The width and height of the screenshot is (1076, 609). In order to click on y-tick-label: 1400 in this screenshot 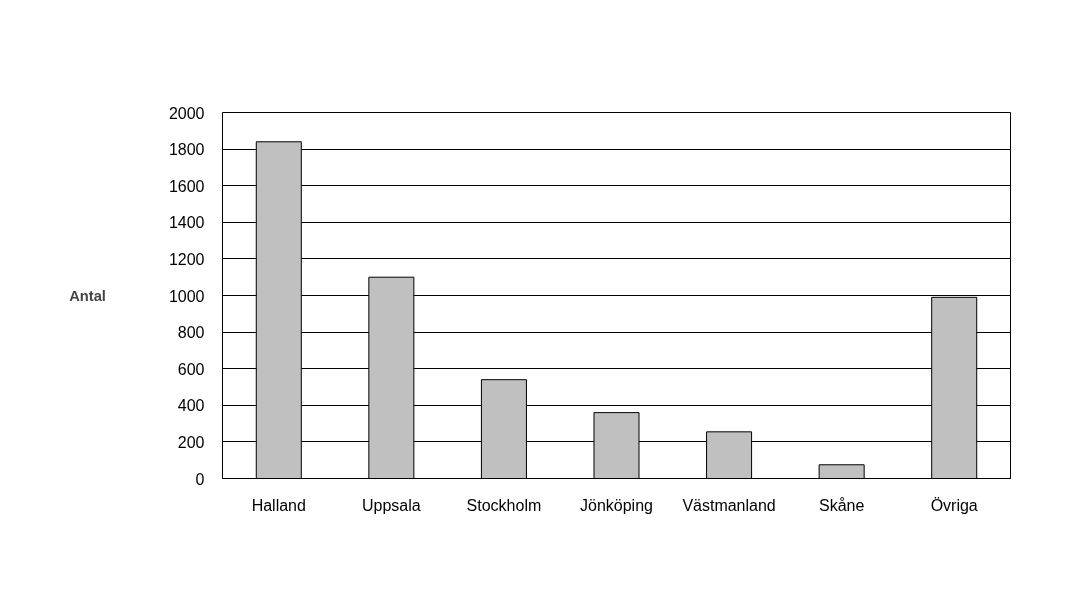, I will do `click(186, 223)`.